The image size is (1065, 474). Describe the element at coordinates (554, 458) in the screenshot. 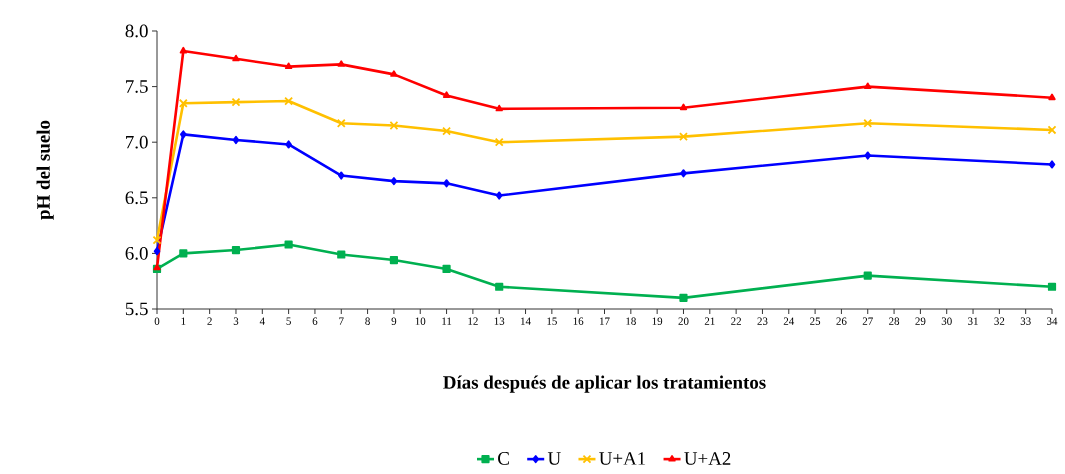

I see `legend-label: U` at that location.